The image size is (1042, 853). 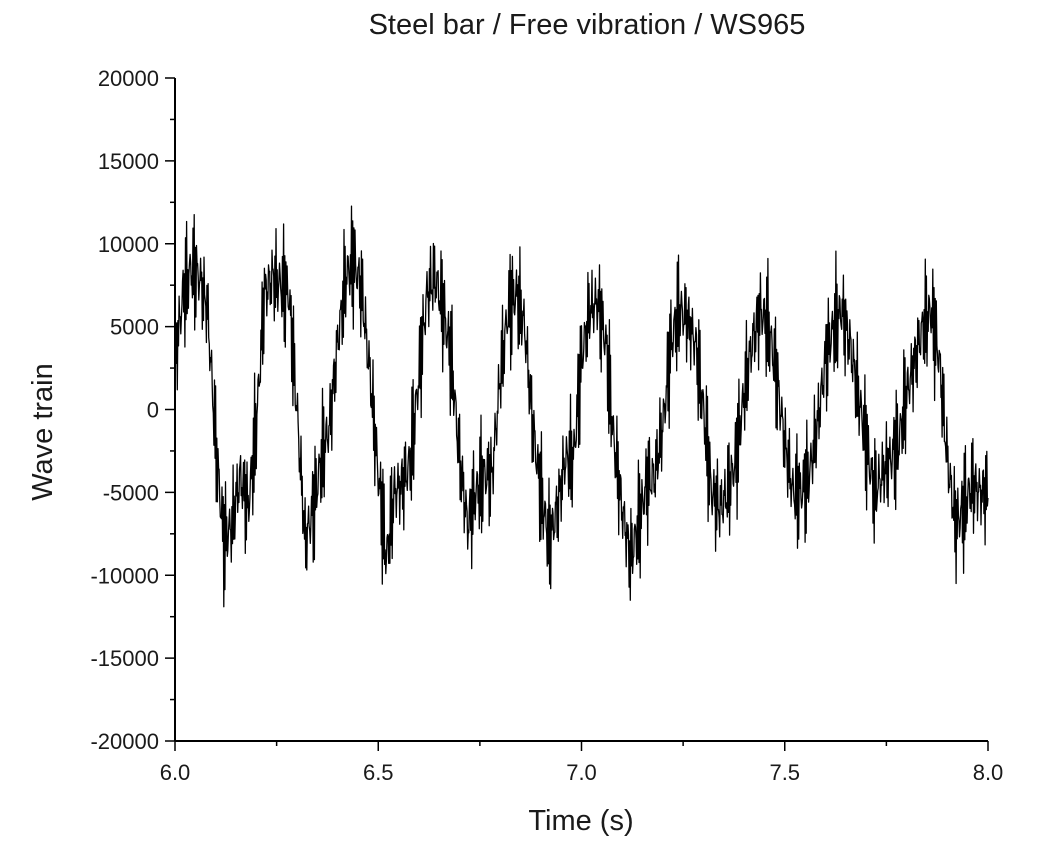 I want to click on x-tick-label: 6.5, so click(x=378, y=772).